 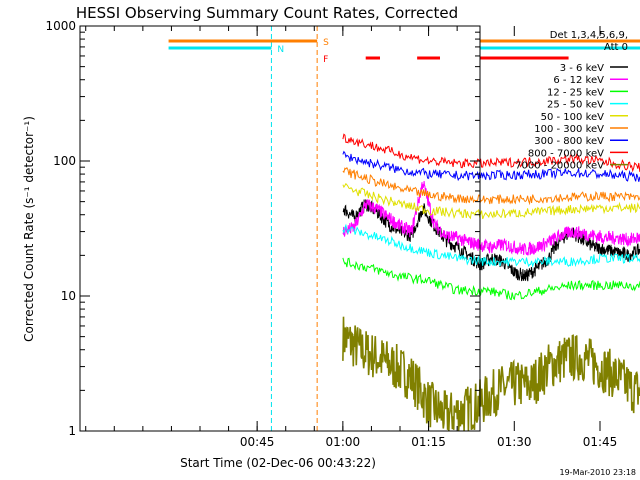 What do you see at coordinates (573, 117) in the screenshot?
I see `legend-label-4: 50 - 100 keV` at bounding box center [573, 117].